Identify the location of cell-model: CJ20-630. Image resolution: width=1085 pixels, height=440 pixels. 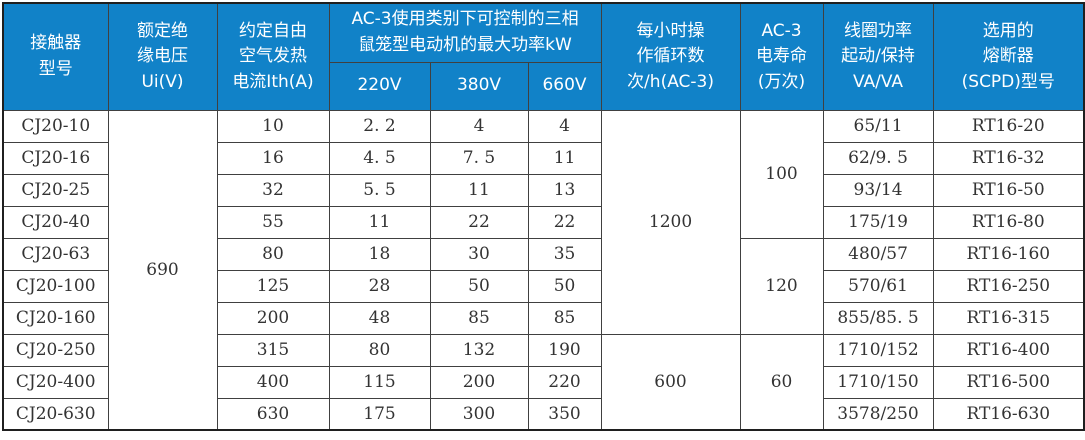
(55, 414).